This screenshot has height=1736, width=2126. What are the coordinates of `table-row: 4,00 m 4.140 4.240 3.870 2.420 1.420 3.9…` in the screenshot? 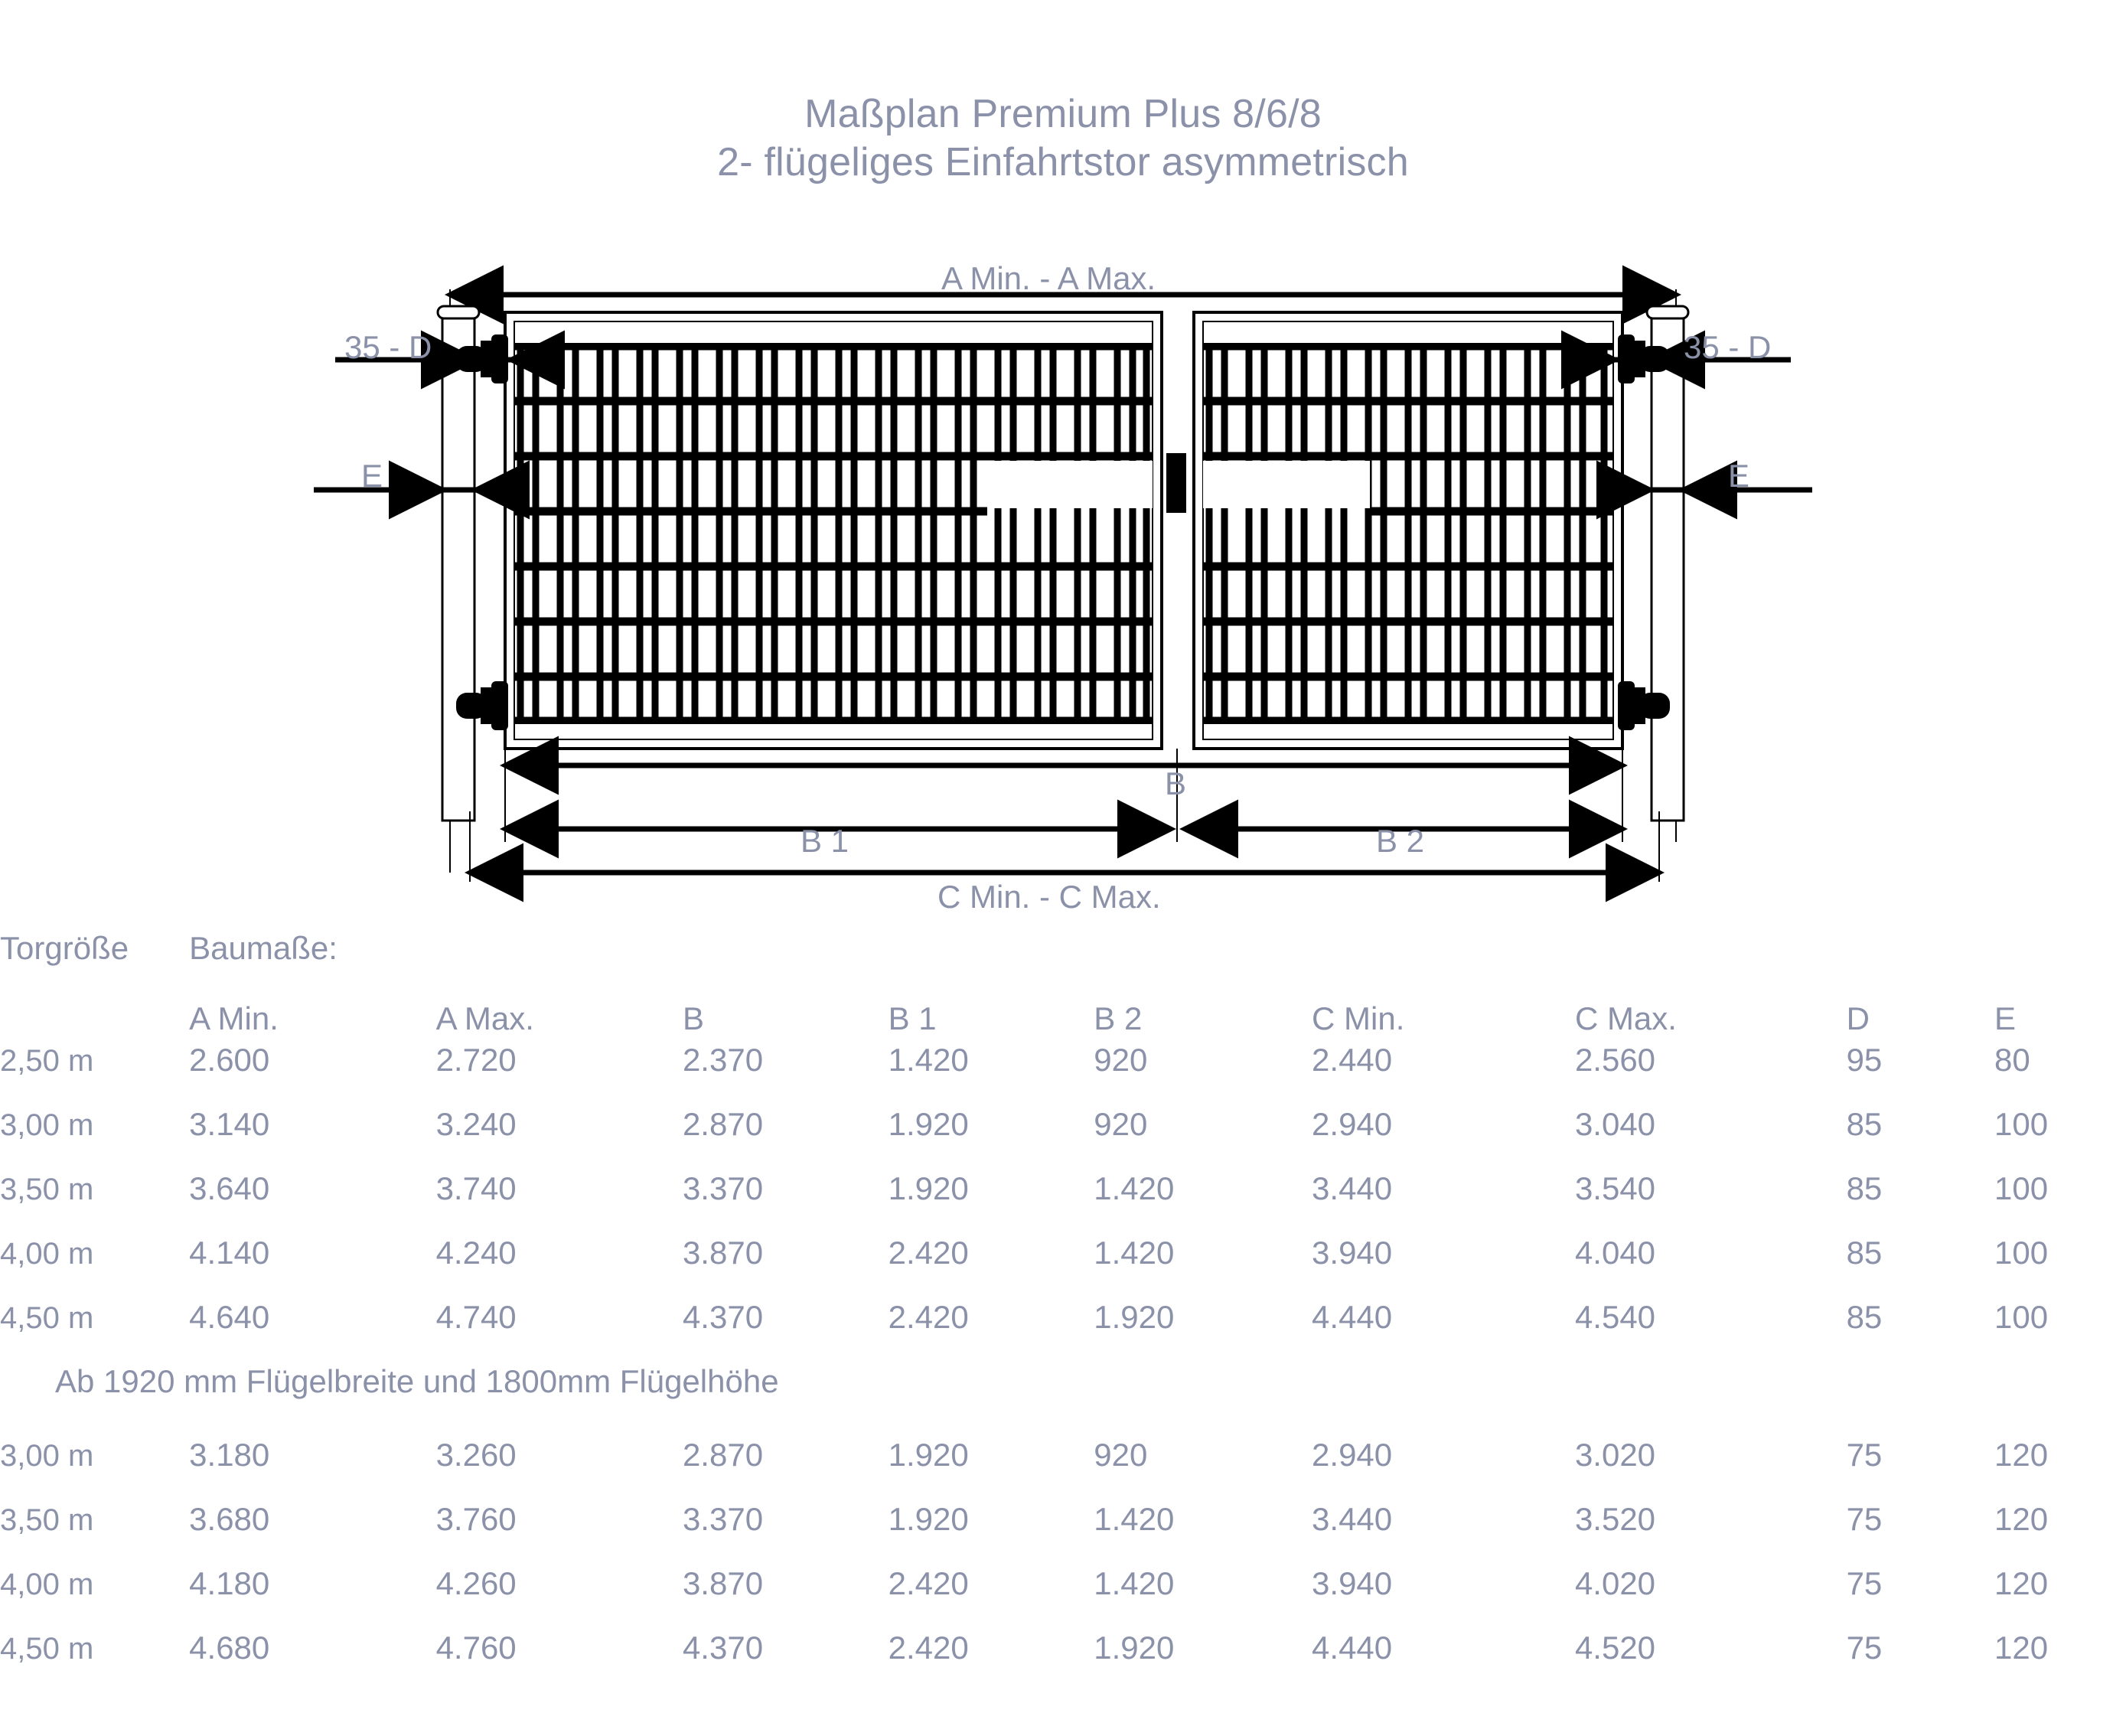 It's located at (1063, 1267).